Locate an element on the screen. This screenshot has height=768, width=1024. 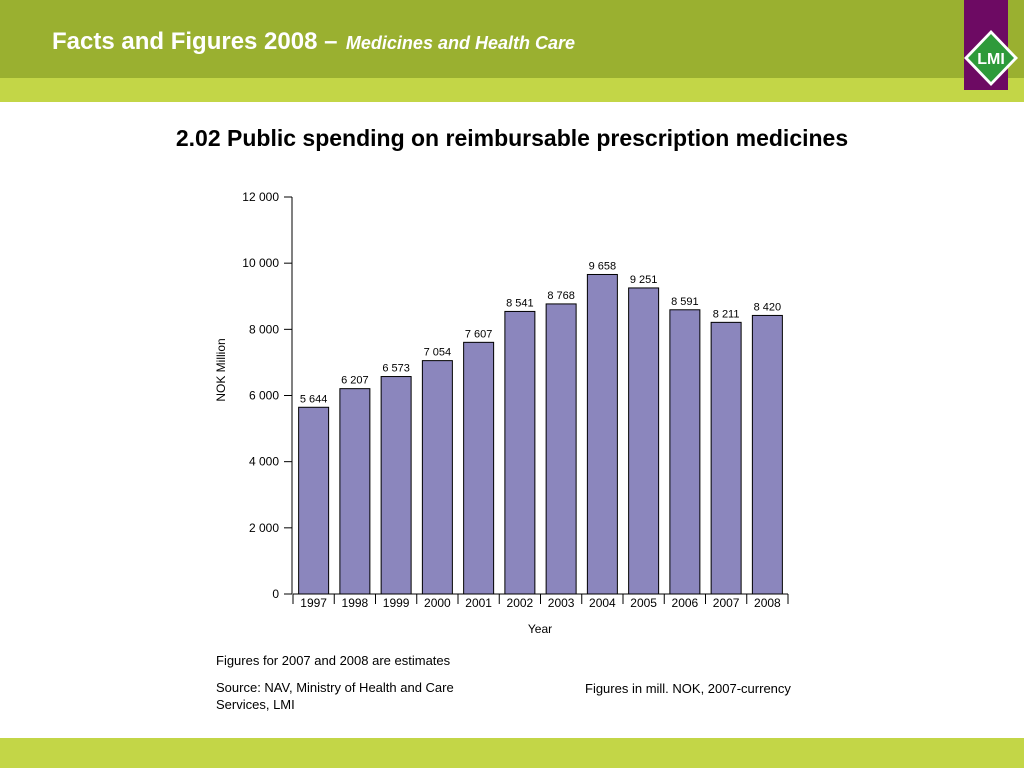
bar-value-label: 5 644 is located at coordinates (314, 399).